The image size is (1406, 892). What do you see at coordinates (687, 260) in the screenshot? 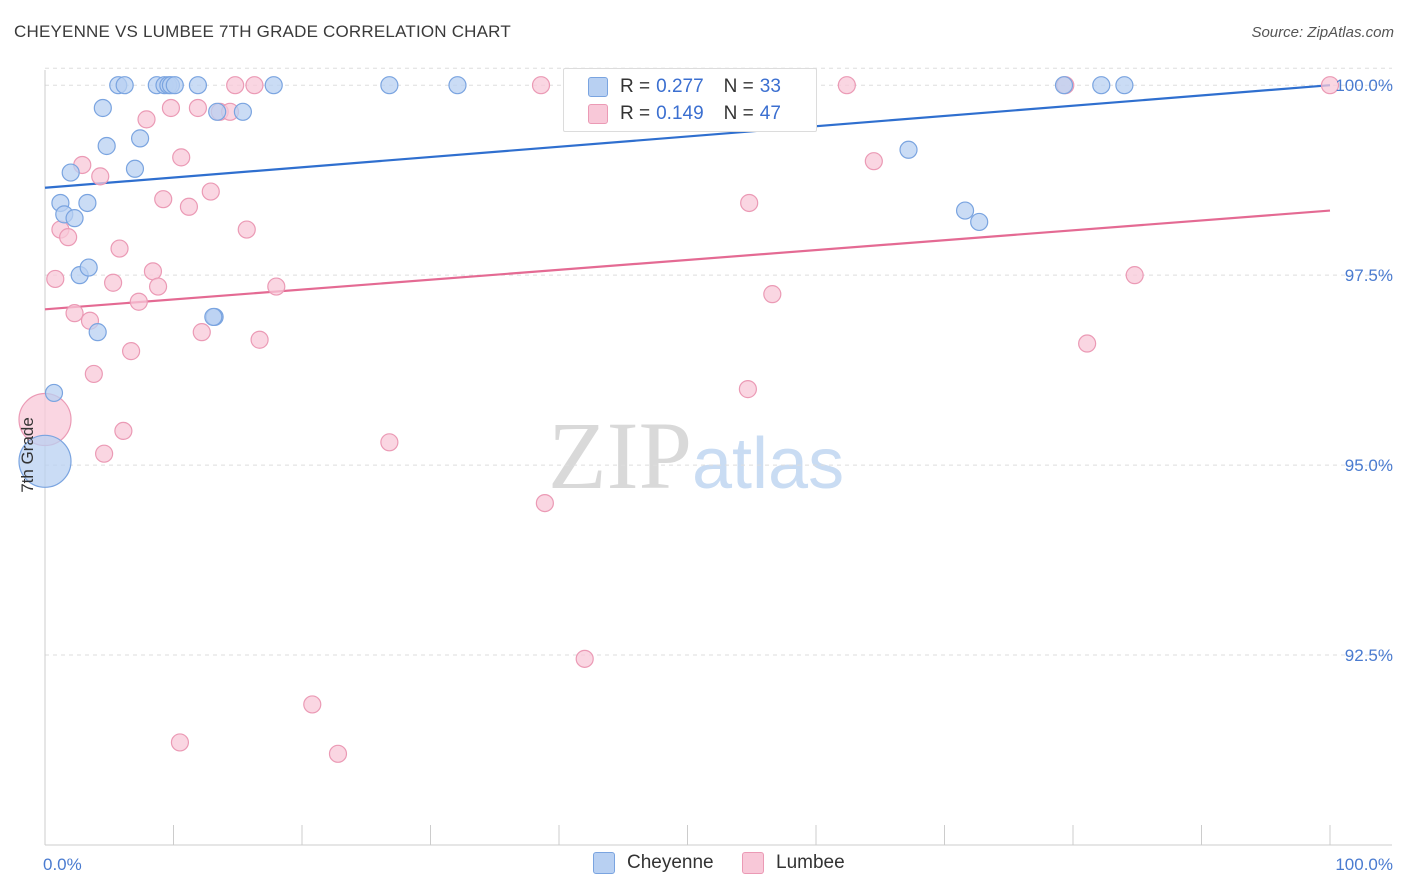
I see `trend-line-lumbee` at bounding box center [687, 260].